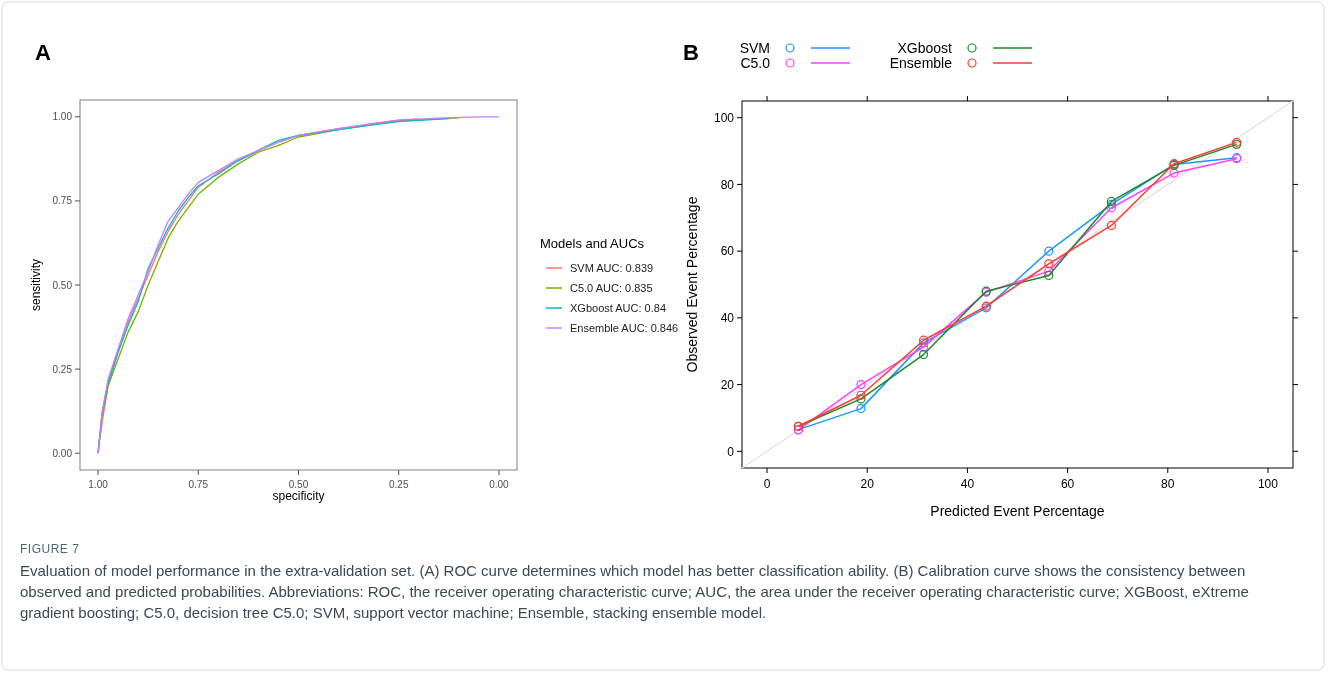 The image size is (1330, 680). What do you see at coordinates (755, 63) in the screenshot?
I see `legend-label: C5.0` at bounding box center [755, 63].